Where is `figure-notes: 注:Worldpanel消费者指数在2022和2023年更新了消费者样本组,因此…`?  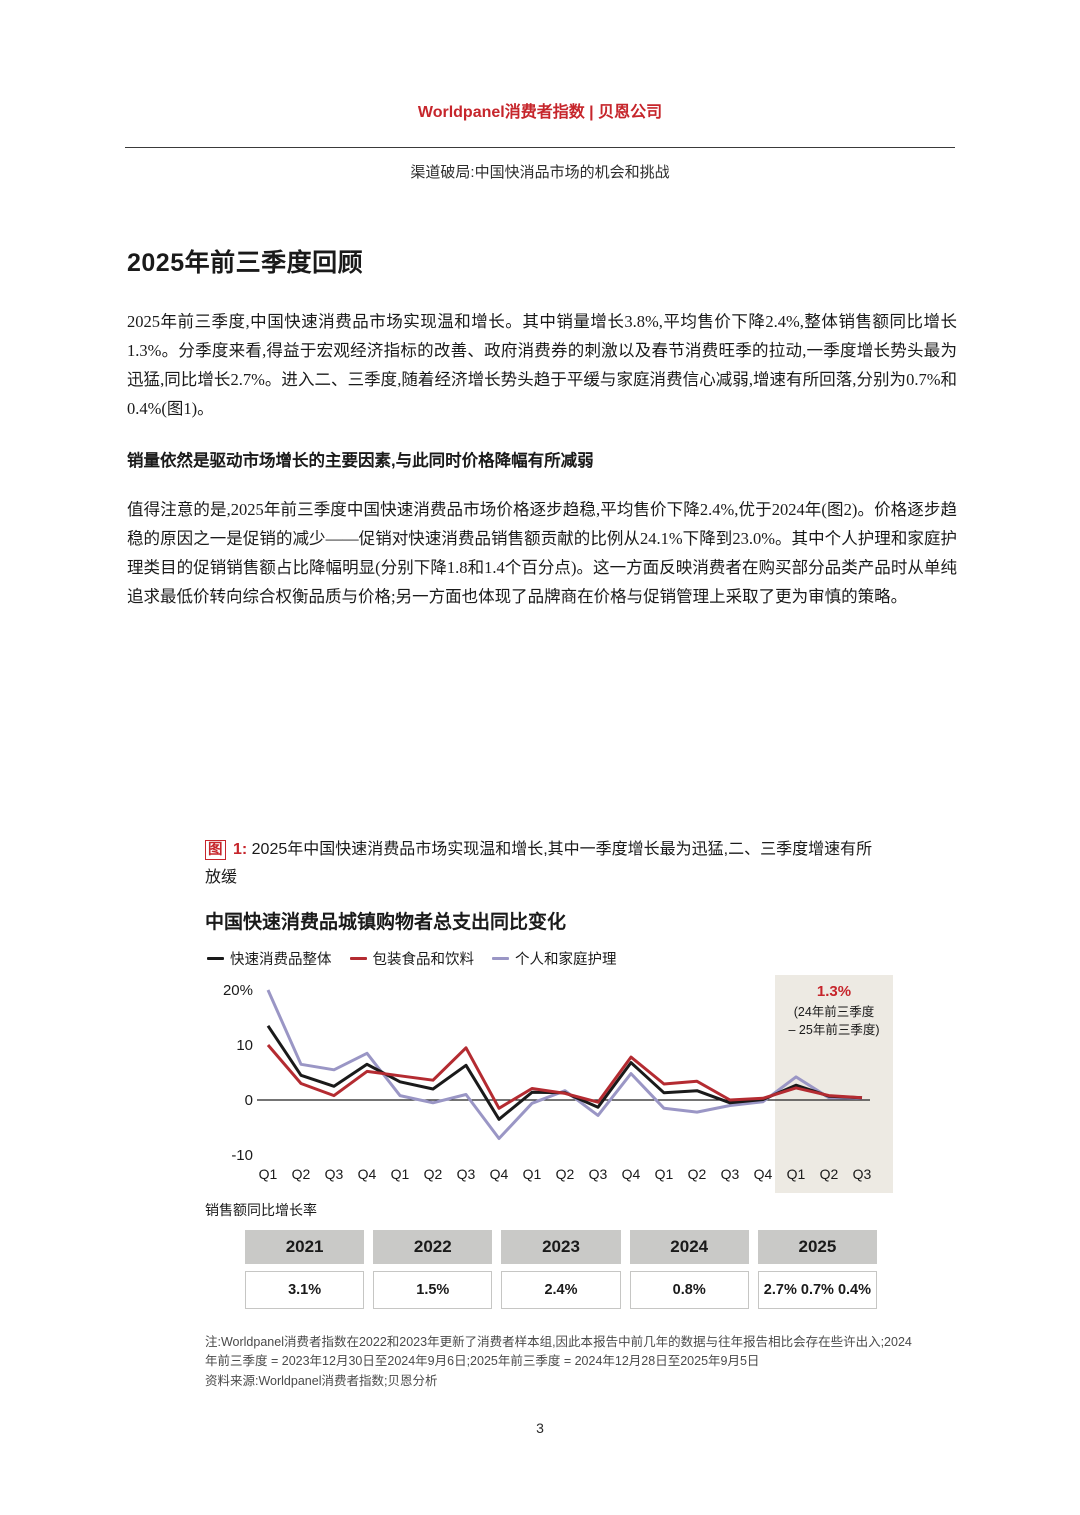
figure-notes: 注:Worldpanel消费者指数在2022和2023年更新了消费者样本组,因此… is located at coordinates (560, 1362).